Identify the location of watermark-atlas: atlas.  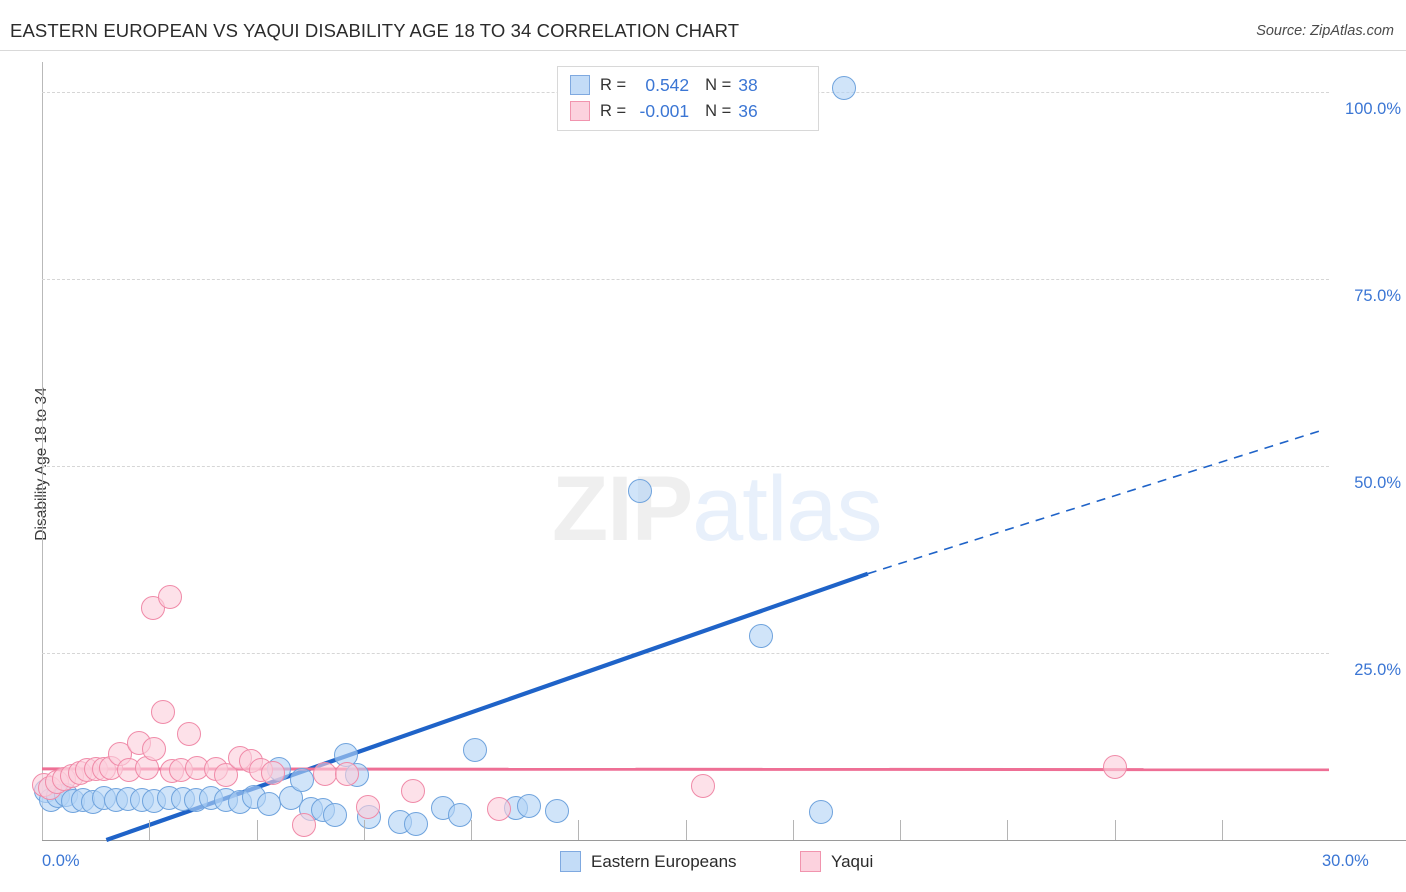
(787, 509).